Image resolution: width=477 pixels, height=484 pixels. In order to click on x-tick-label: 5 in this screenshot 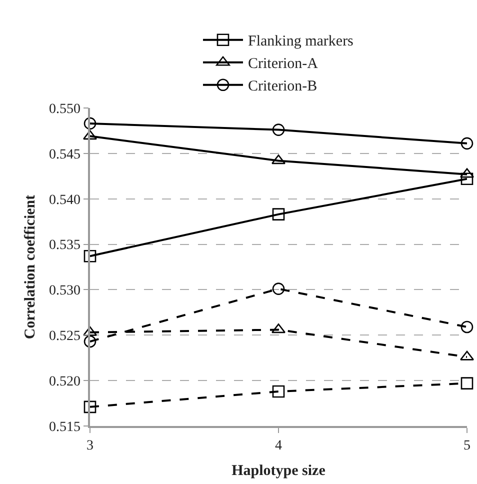, I will do `click(467, 446)`.